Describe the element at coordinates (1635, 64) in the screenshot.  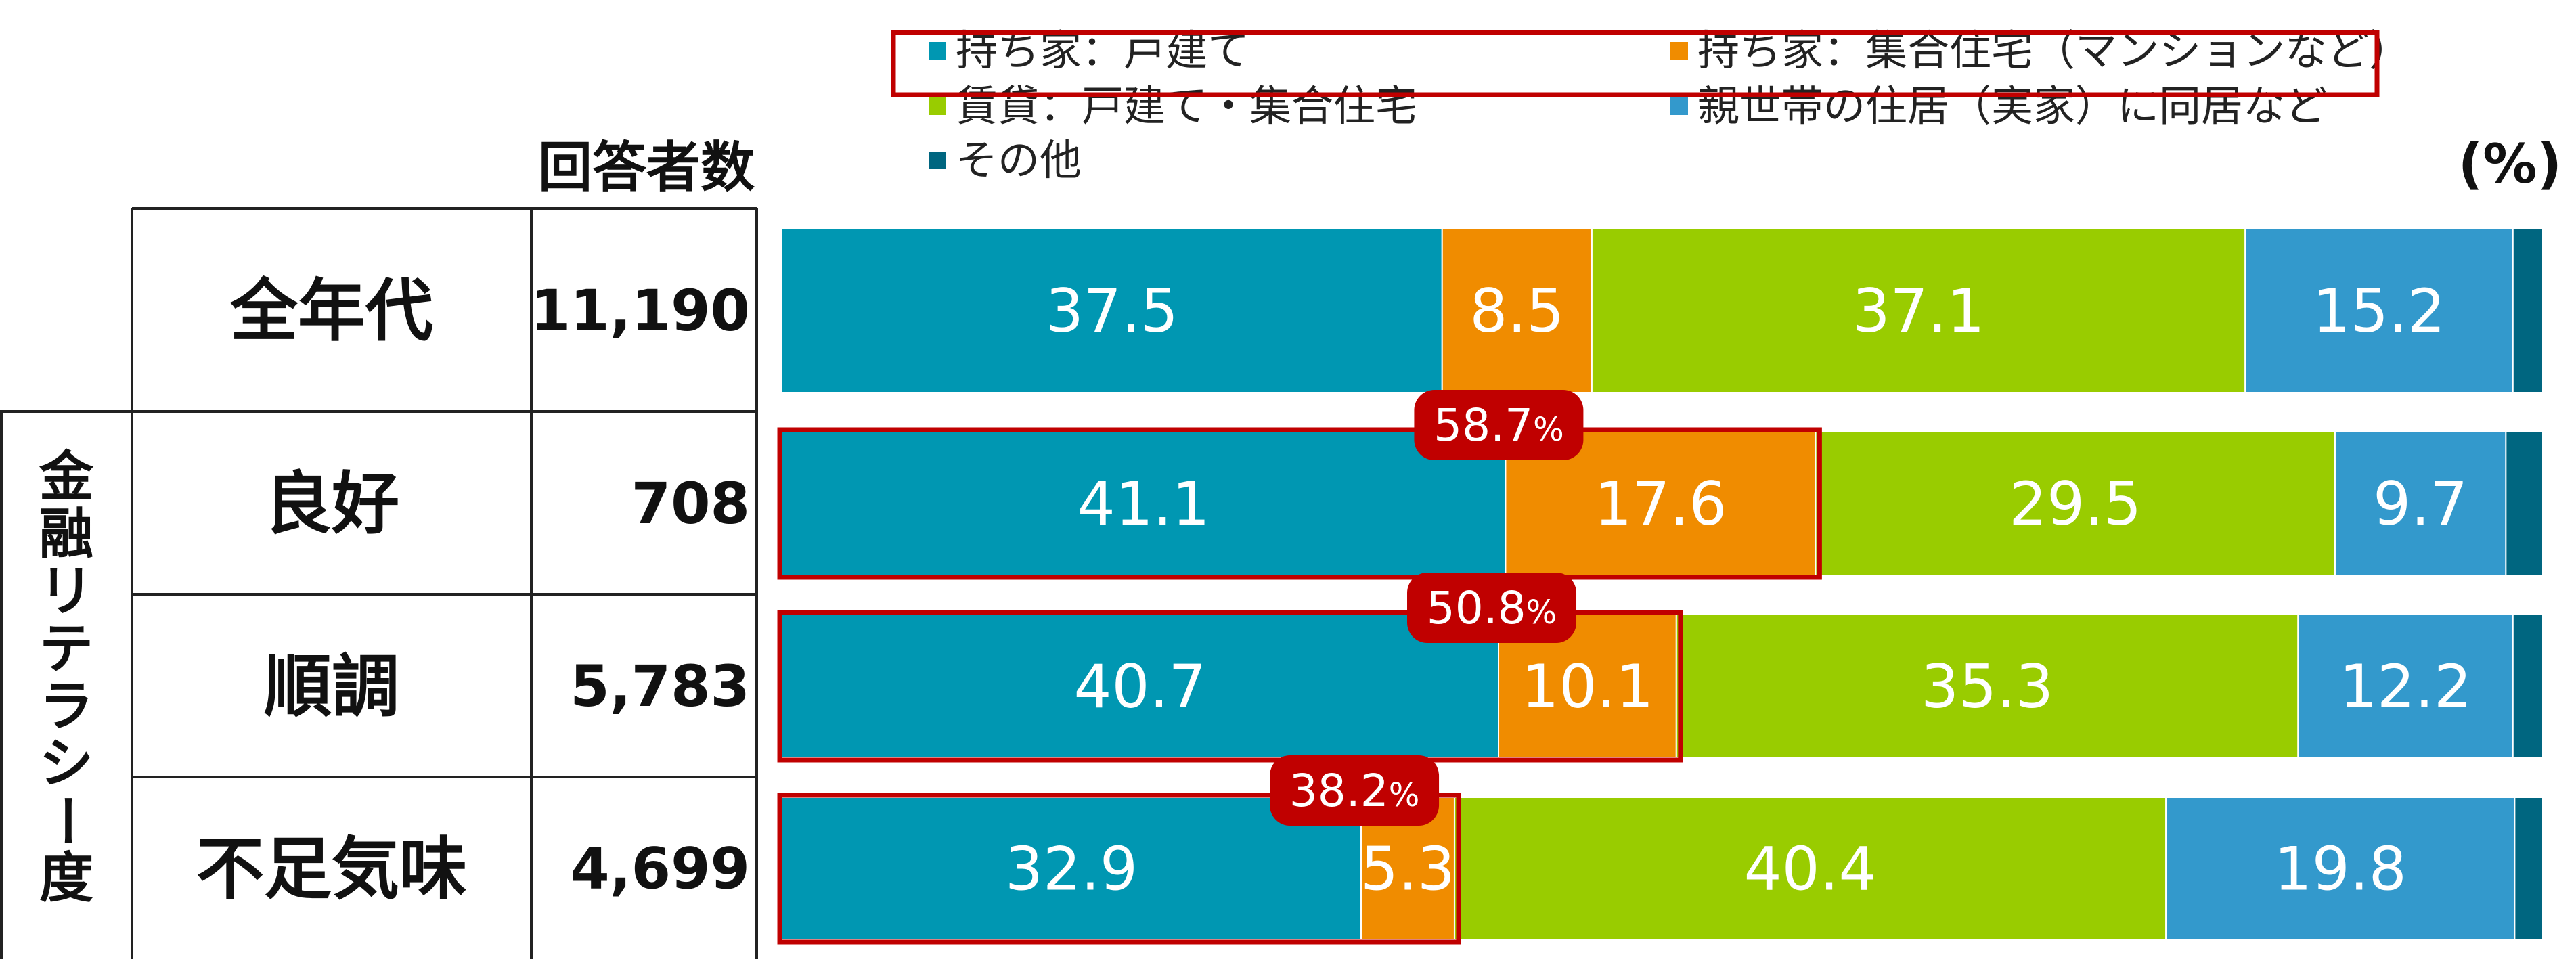
I see `legend-highlight-box` at that location.